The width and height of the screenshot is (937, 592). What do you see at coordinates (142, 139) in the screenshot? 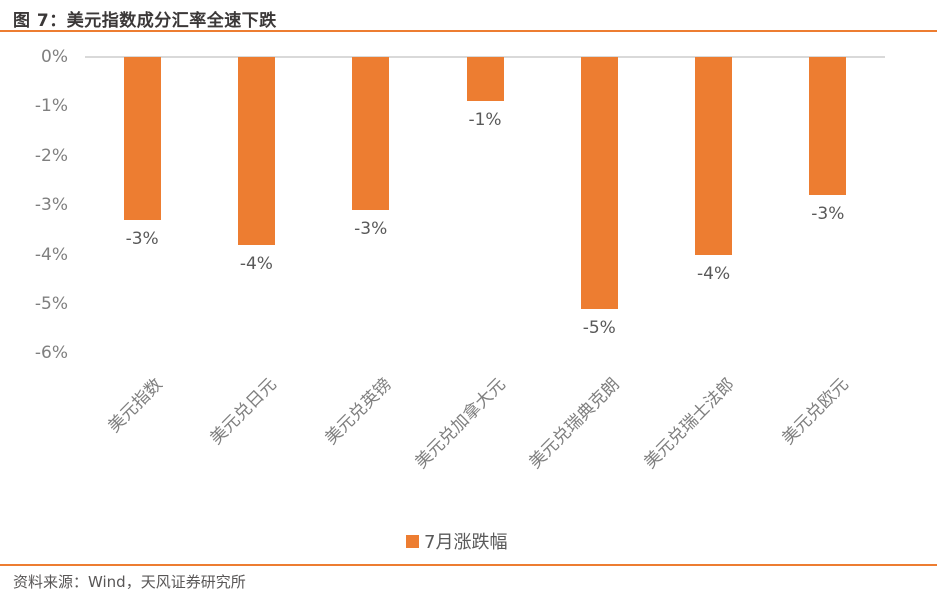
I see `bar-美元指数` at bounding box center [142, 139].